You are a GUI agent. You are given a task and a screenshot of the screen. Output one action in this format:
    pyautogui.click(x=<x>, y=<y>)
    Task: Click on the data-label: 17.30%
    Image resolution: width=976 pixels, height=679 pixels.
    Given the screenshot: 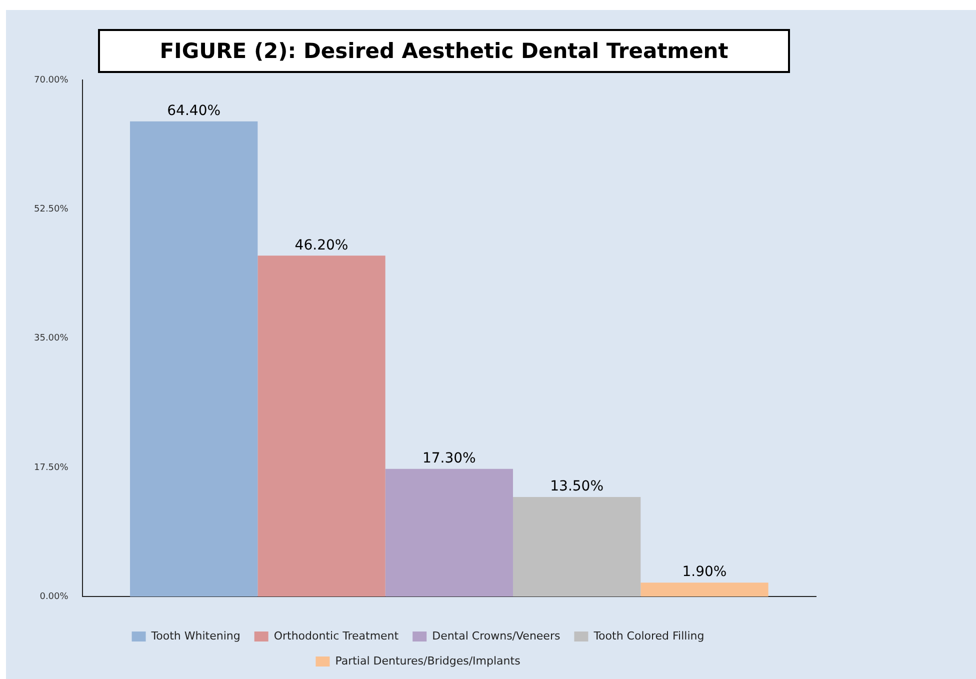 What is the action you would take?
    pyautogui.click(x=449, y=458)
    